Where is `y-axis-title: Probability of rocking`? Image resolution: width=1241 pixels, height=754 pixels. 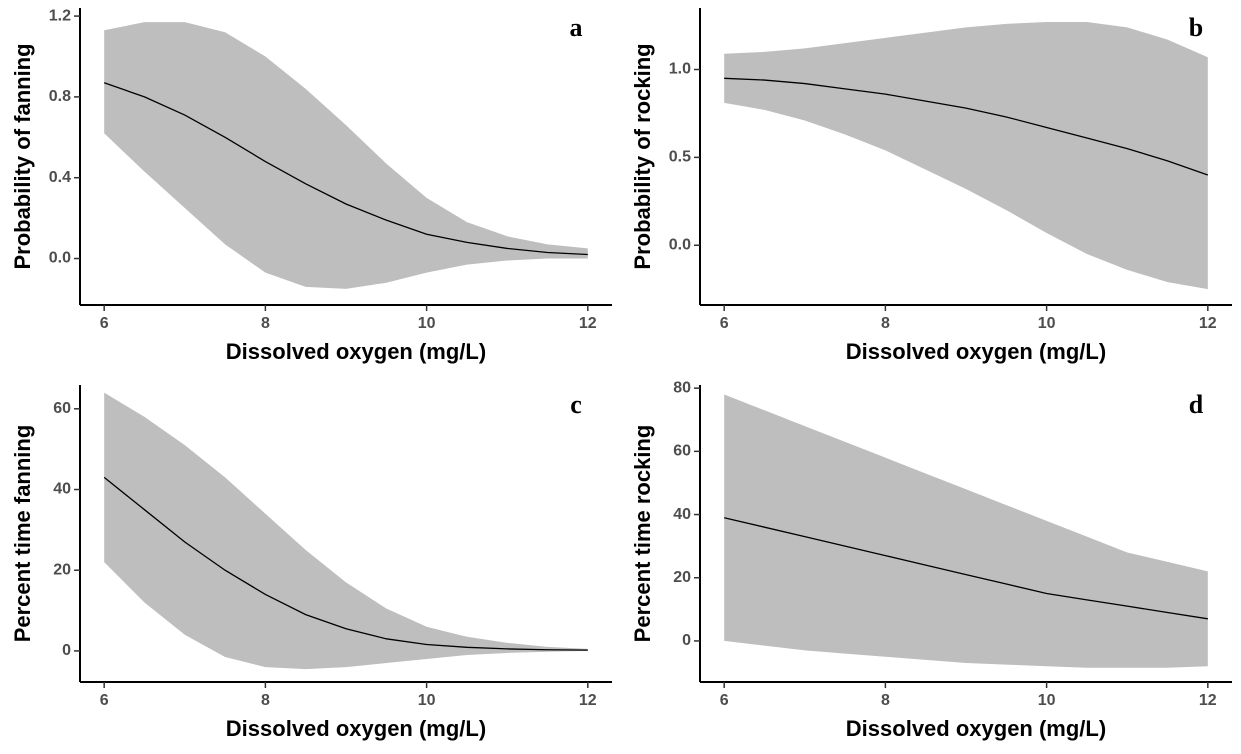
y-axis-title: Probability of rocking is located at coordinates (642, 156).